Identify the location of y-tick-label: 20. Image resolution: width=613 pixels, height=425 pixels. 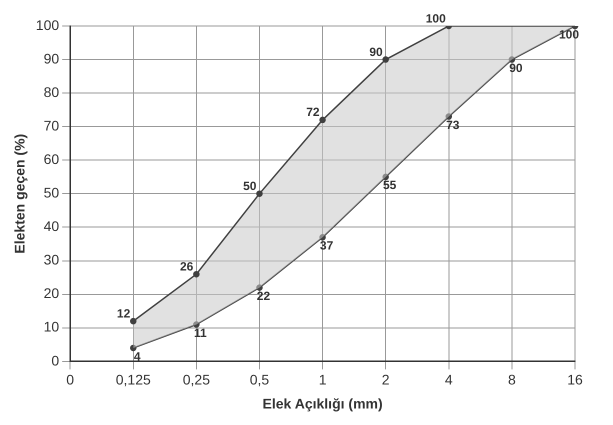
(52, 293).